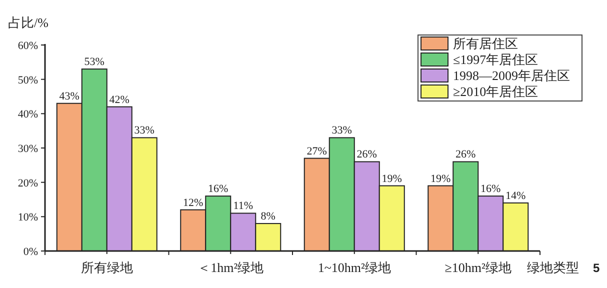 This screenshot has width=607, height=288. What do you see at coordinates (106, 267) in the screenshot?
I see `x-tick-label: 所有绿地` at bounding box center [106, 267].